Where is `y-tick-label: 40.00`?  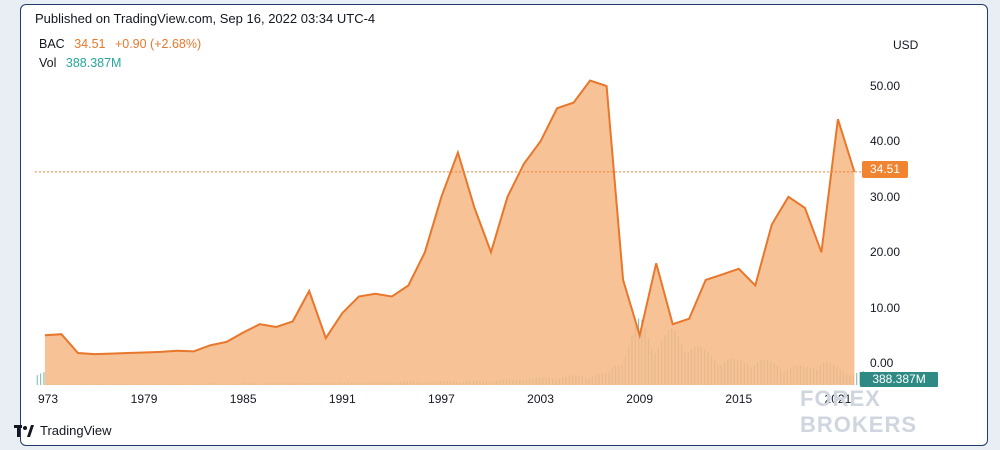 y-tick-label: 40.00 is located at coordinates (885, 141).